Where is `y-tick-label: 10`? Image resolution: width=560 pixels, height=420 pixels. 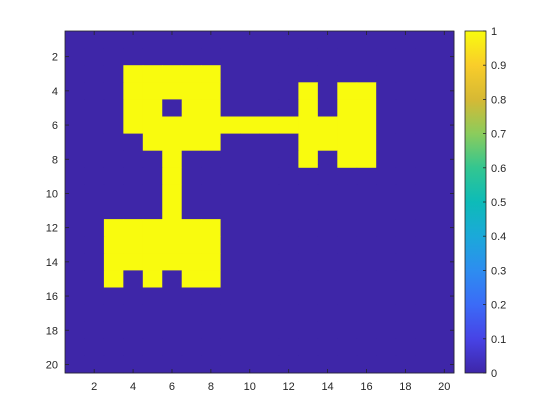 y-tick-label: 10 is located at coordinates (52, 194).